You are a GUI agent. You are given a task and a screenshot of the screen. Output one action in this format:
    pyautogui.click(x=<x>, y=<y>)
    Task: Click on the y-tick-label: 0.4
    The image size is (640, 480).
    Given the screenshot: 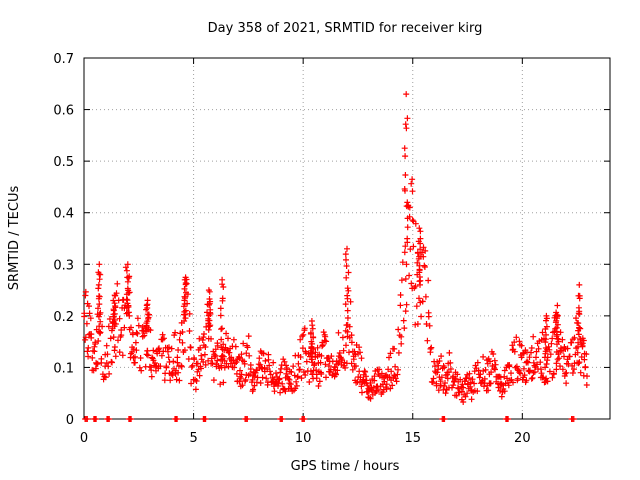 What is the action you would take?
    pyautogui.click(x=63, y=214)
    